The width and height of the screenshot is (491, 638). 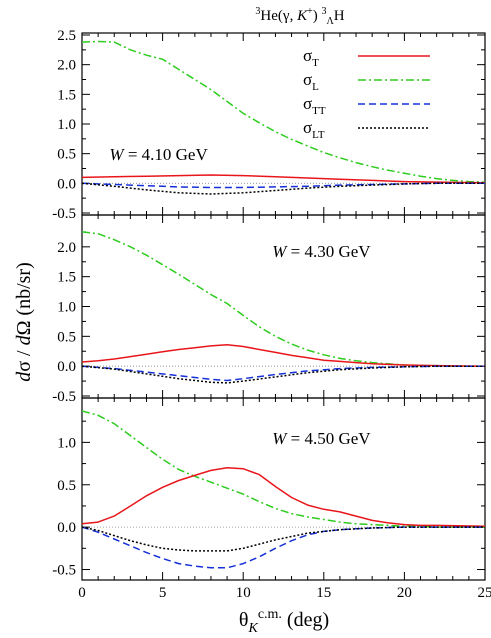 I want to click on legend-label: σTT, so click(x=314, y=105).